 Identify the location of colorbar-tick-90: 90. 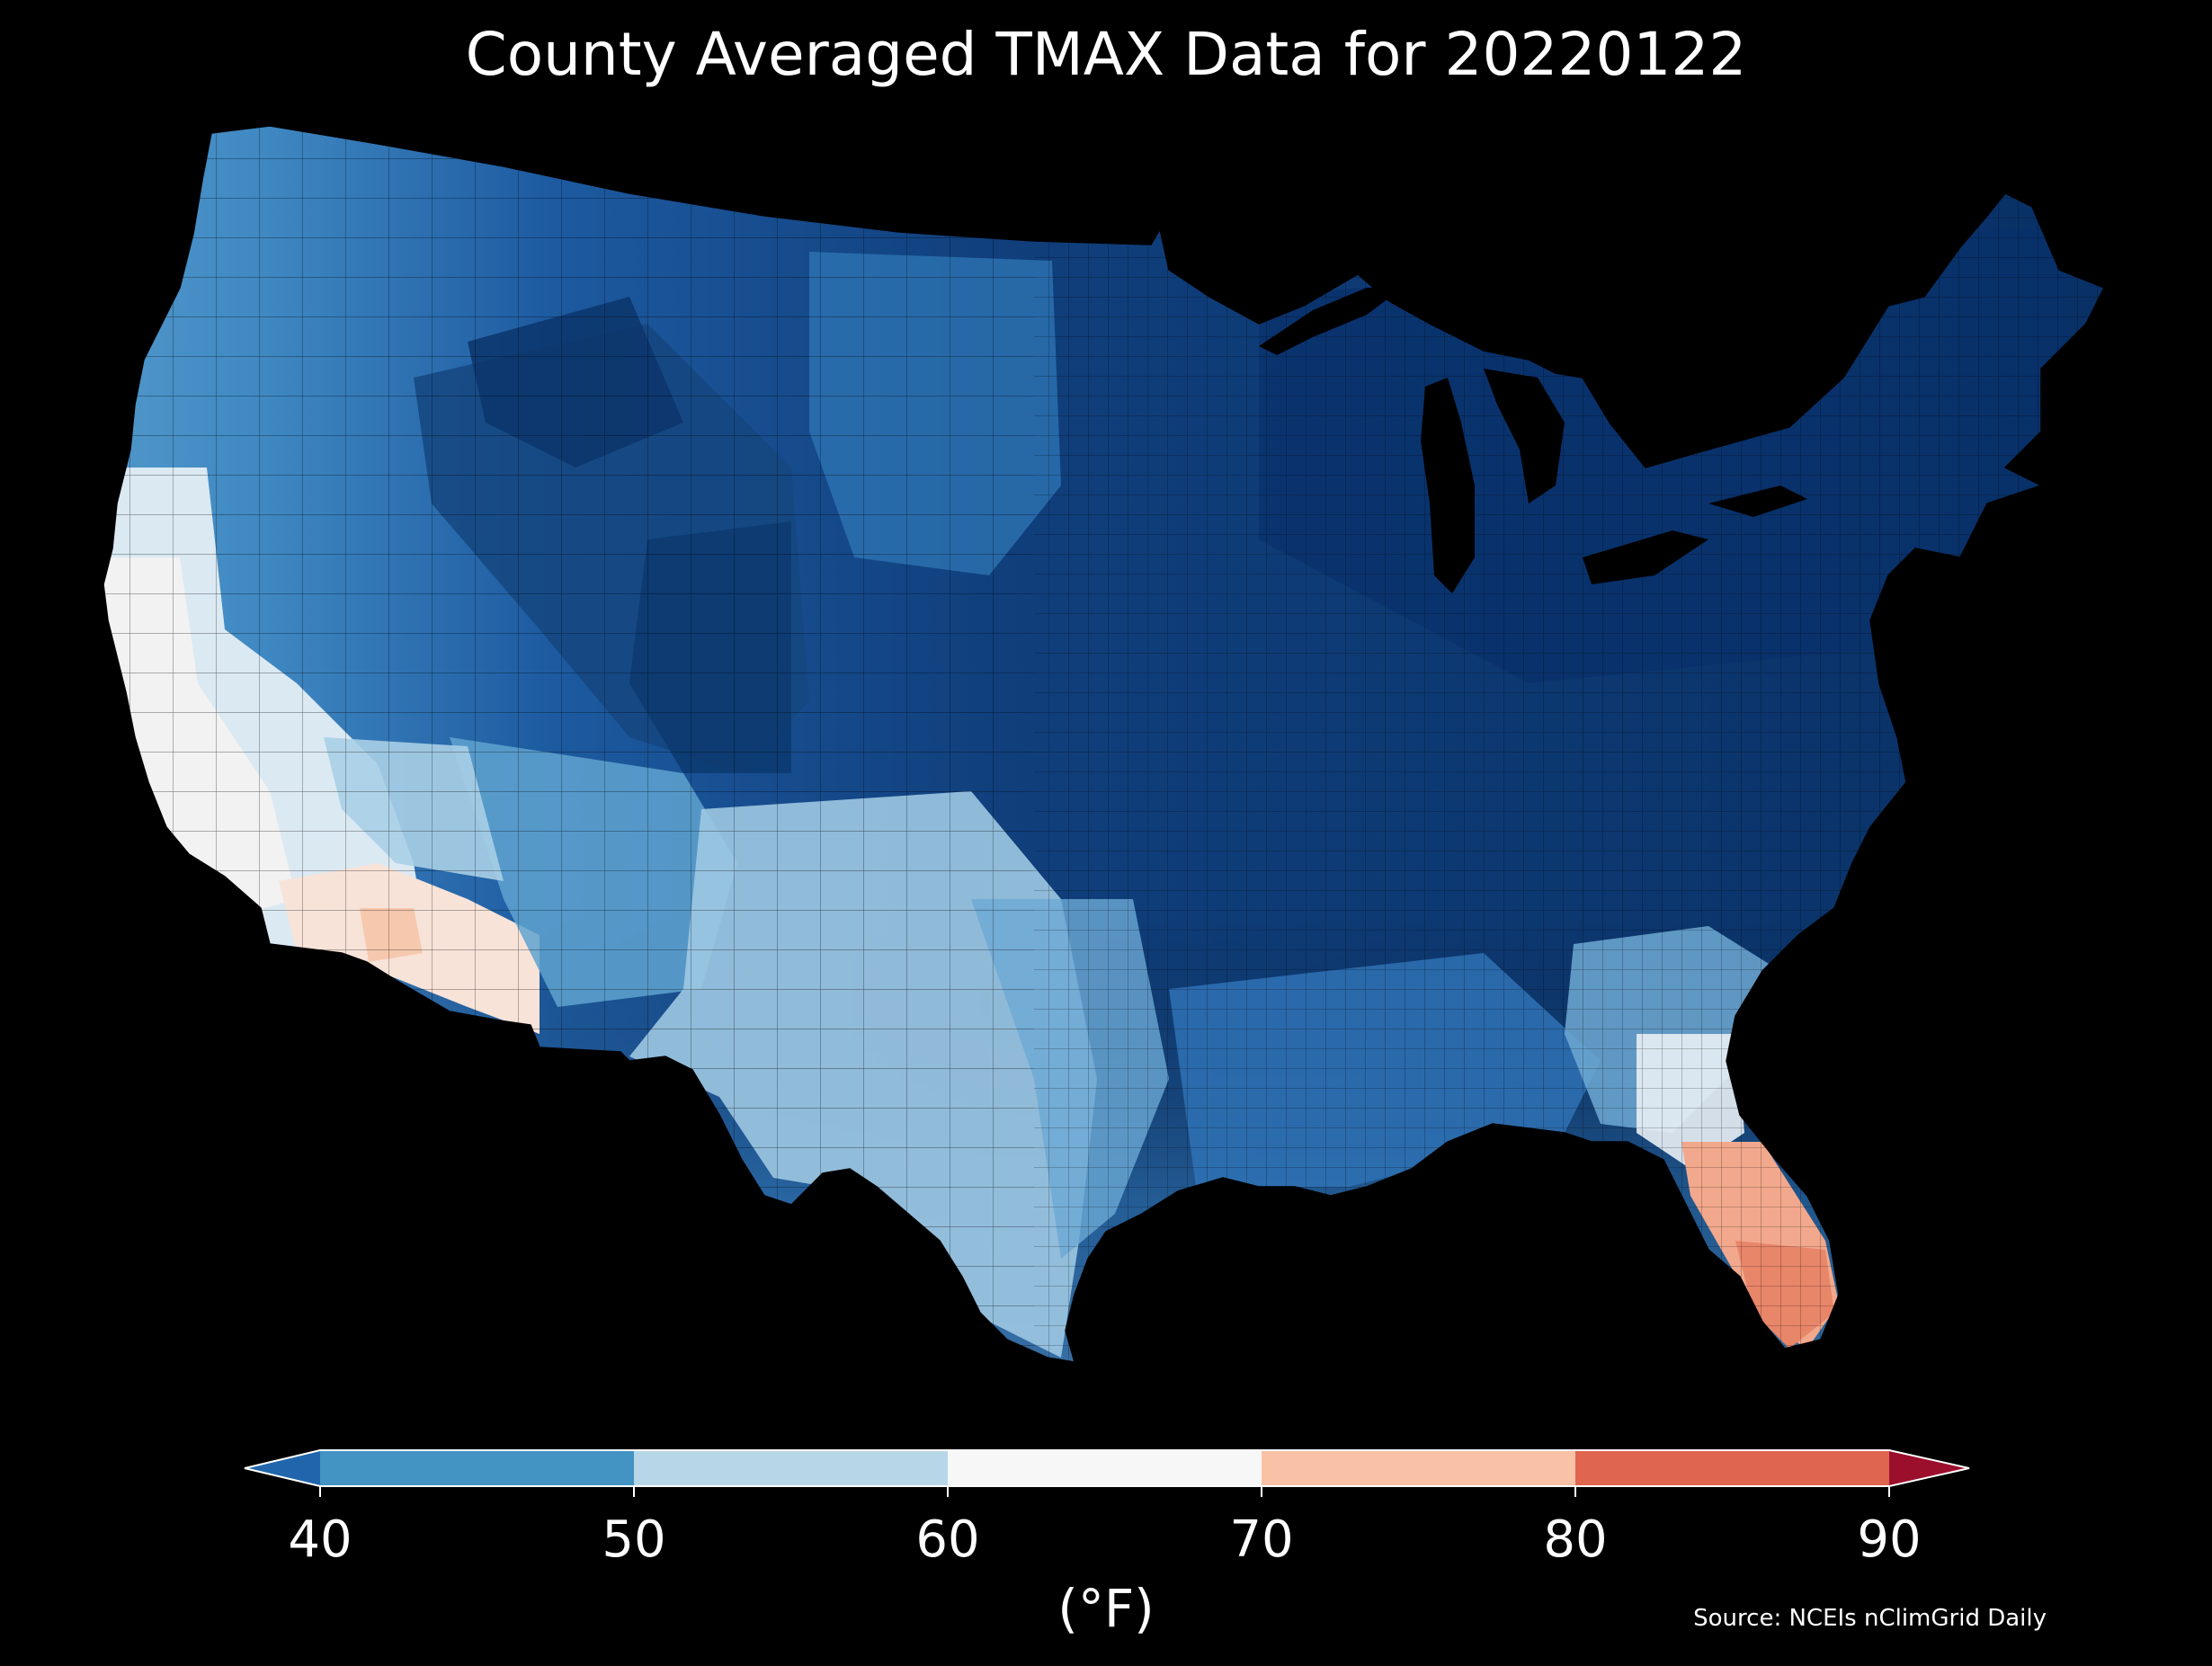
(1889, 1540).